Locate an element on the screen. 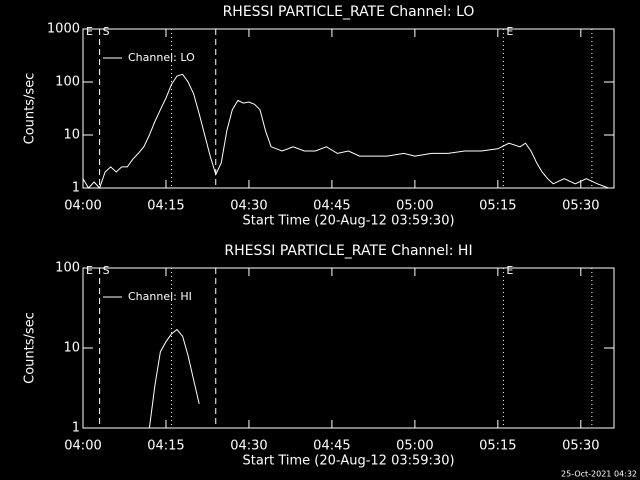  y-tick-label: 1000 is located at coordinates (63, 29).